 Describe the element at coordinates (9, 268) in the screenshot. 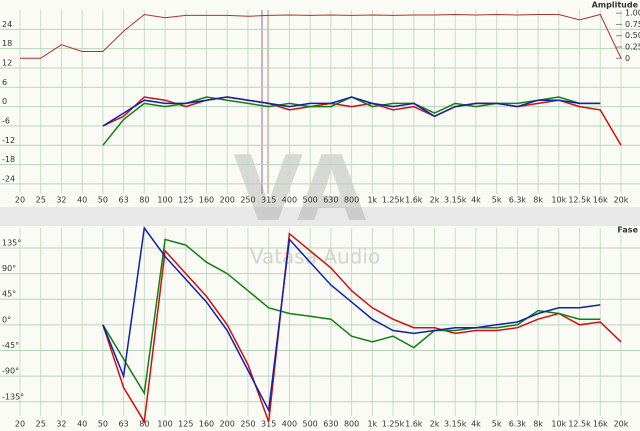

I see `y-tick-label: 90°` at that location.